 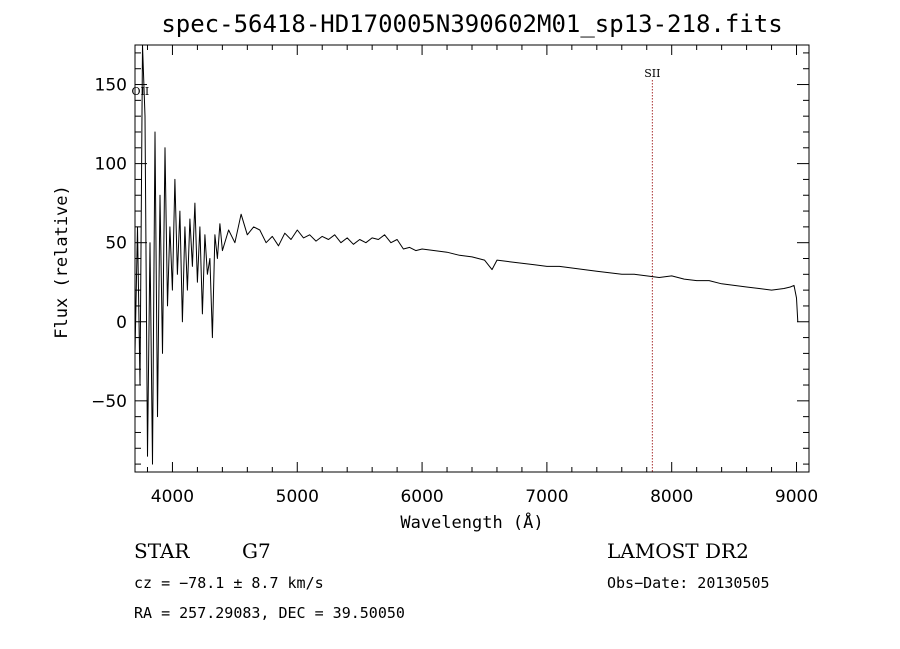 What do you see at coordinates (546, 497) in the screenshot?
I see `x-tick-label: 7000` at bounding box center [546, 497].